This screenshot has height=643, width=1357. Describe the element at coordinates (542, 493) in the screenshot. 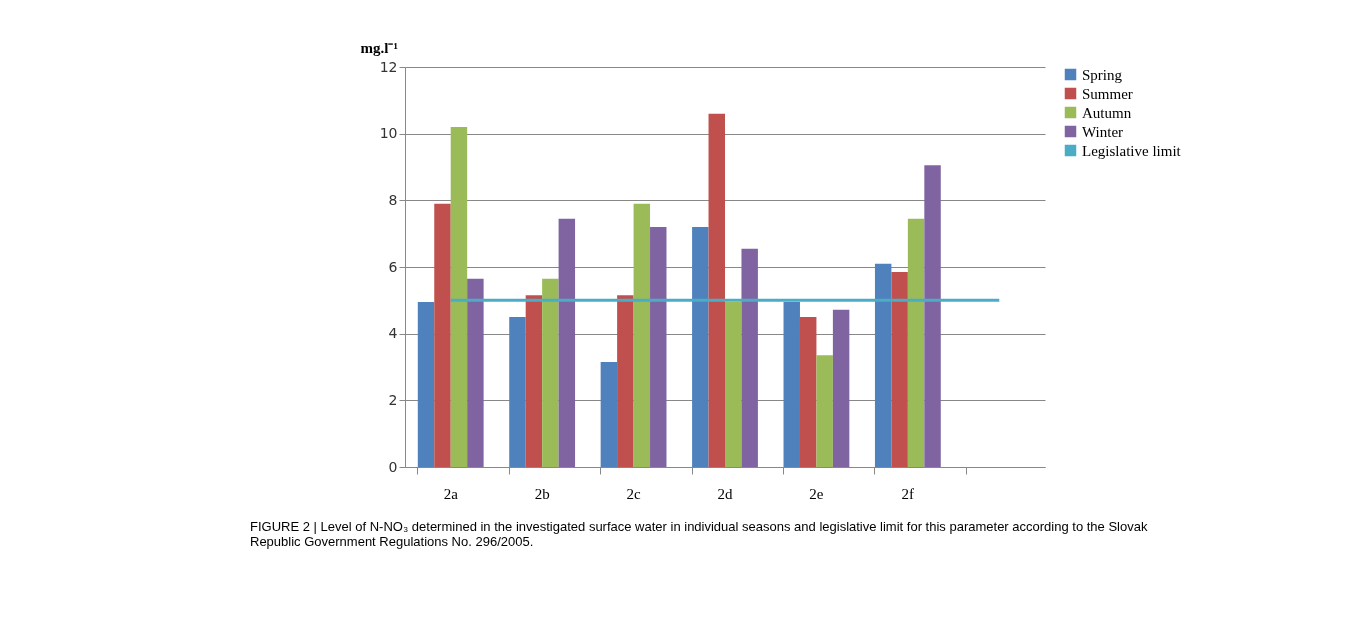

I see `x-tick-label: 2b` at that location.